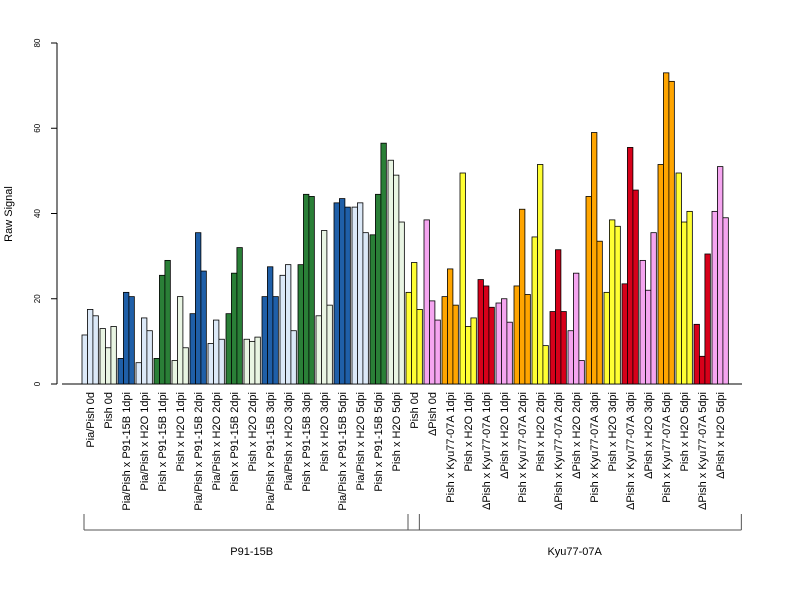  Describe the element at coordinates (271, 451) in the screenshot. I see `category-label: Pia/Pish x P91-15B 3dpi` at that location.